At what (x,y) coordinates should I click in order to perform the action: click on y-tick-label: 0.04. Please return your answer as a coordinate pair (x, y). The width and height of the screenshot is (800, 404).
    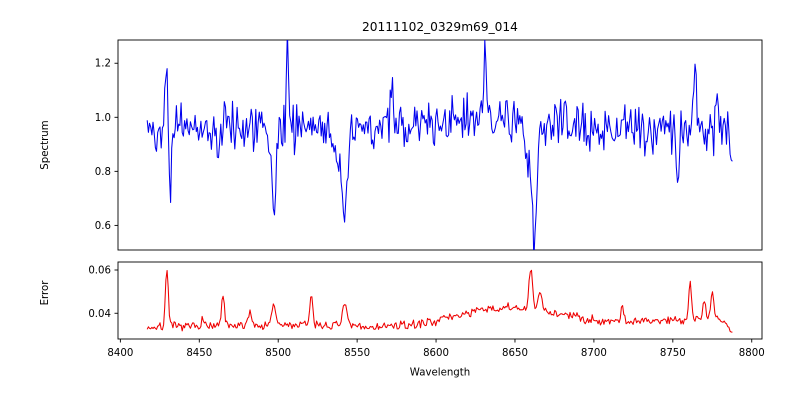
    Looking at the image, I should click on (99, 314).